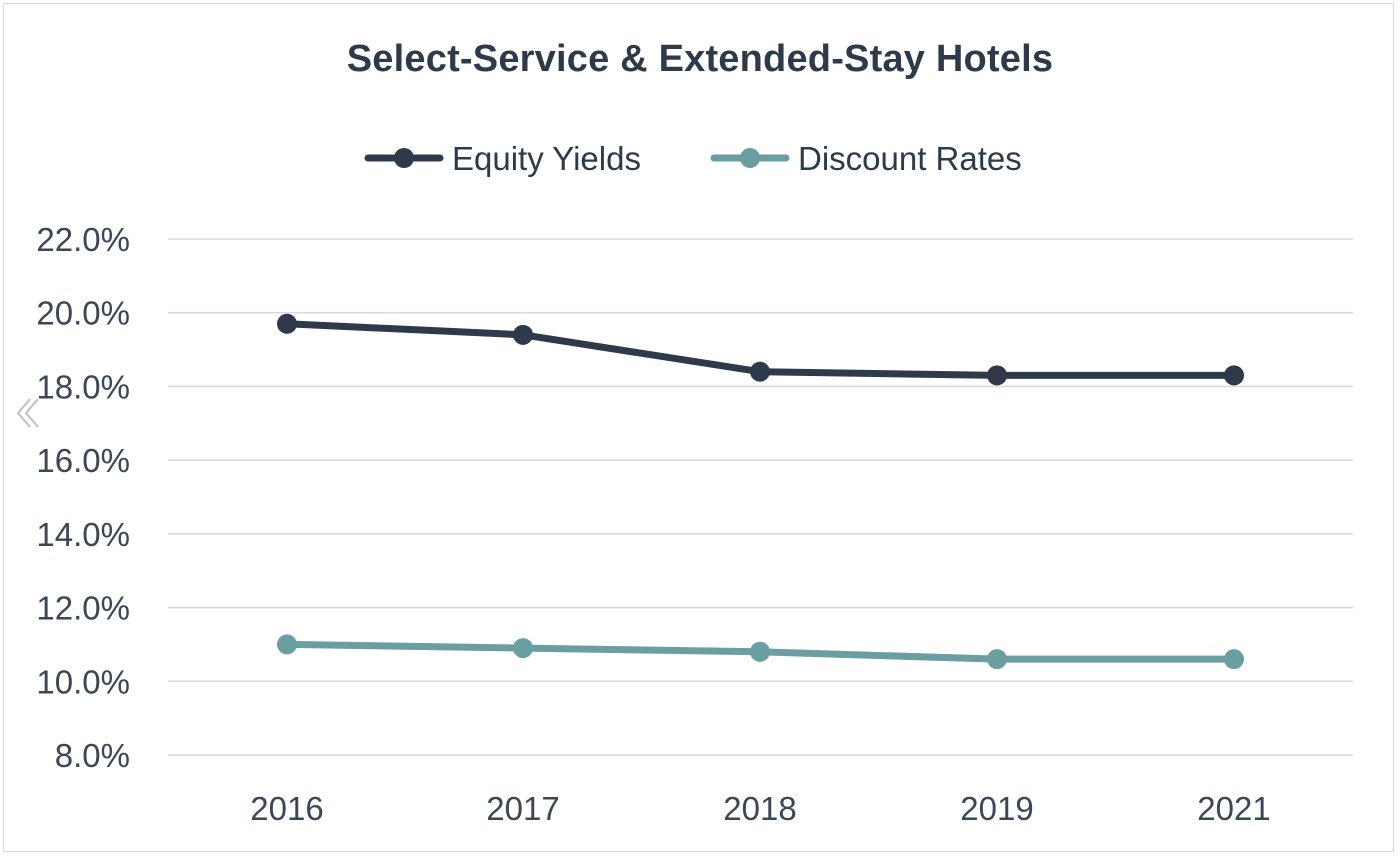 The height and width of the screenshot is (858, 1400). What do you see at coordinates (522, 808) in the screenshot?
I see `x-tick-label: 2017` at bounding box center [522, 808].